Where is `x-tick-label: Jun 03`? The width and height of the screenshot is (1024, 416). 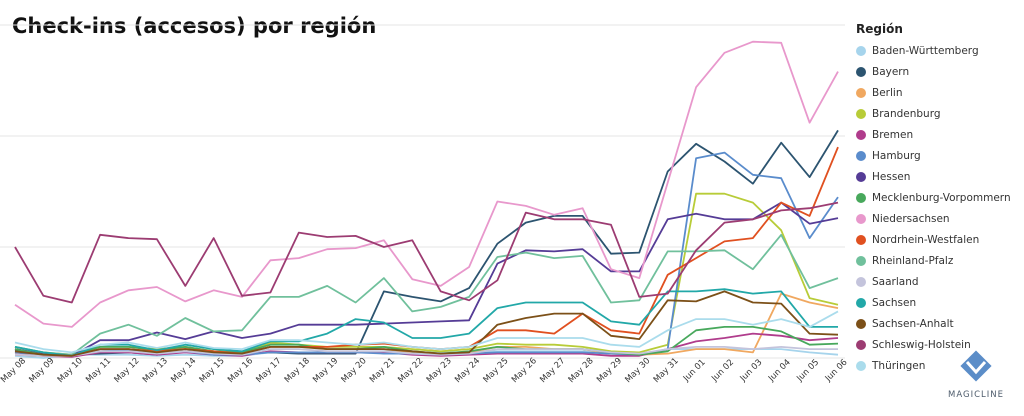 x-tick-label: Jun 03 is located at coordinates (751, 371).